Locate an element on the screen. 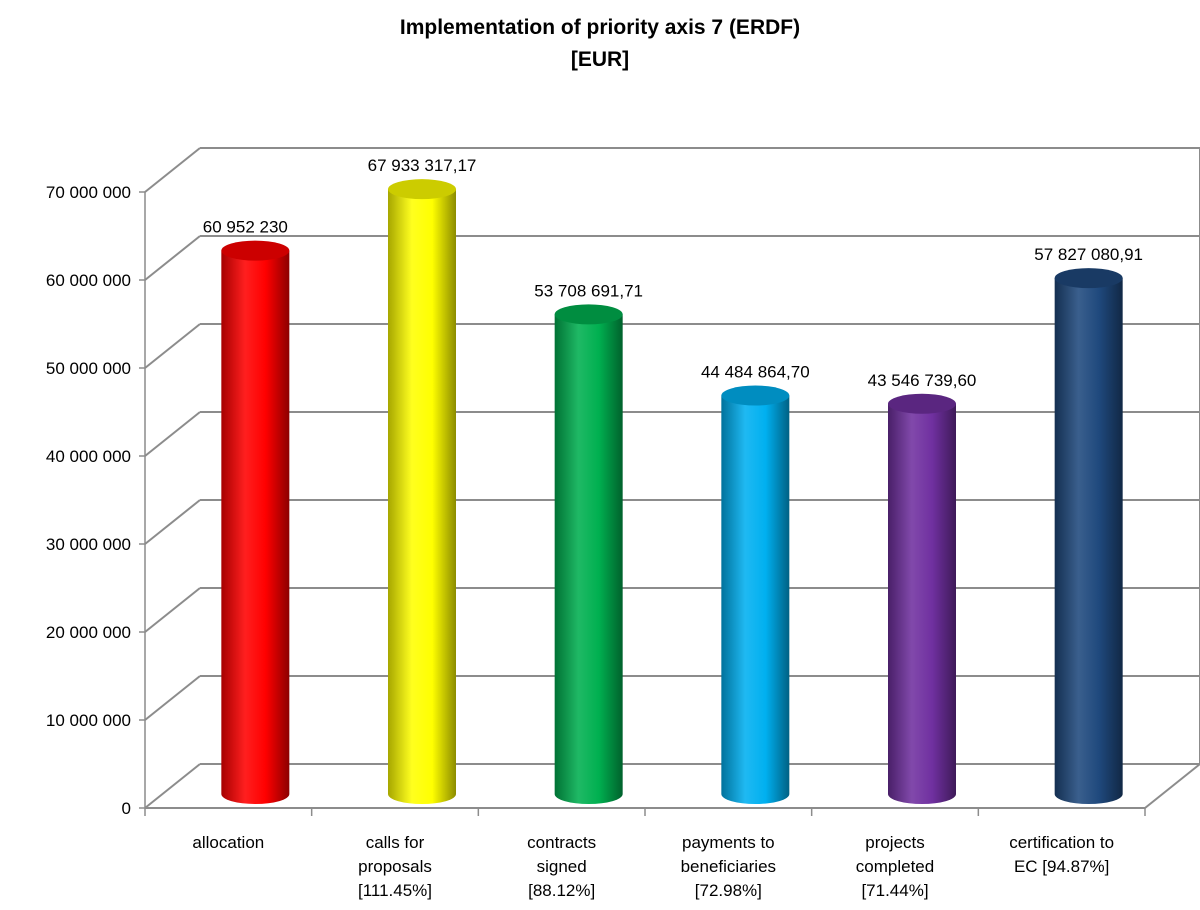 The width and height of the screenshot is (1200, 910). y-tick-label: 20 000 000 is located at coordinates (88, 632).